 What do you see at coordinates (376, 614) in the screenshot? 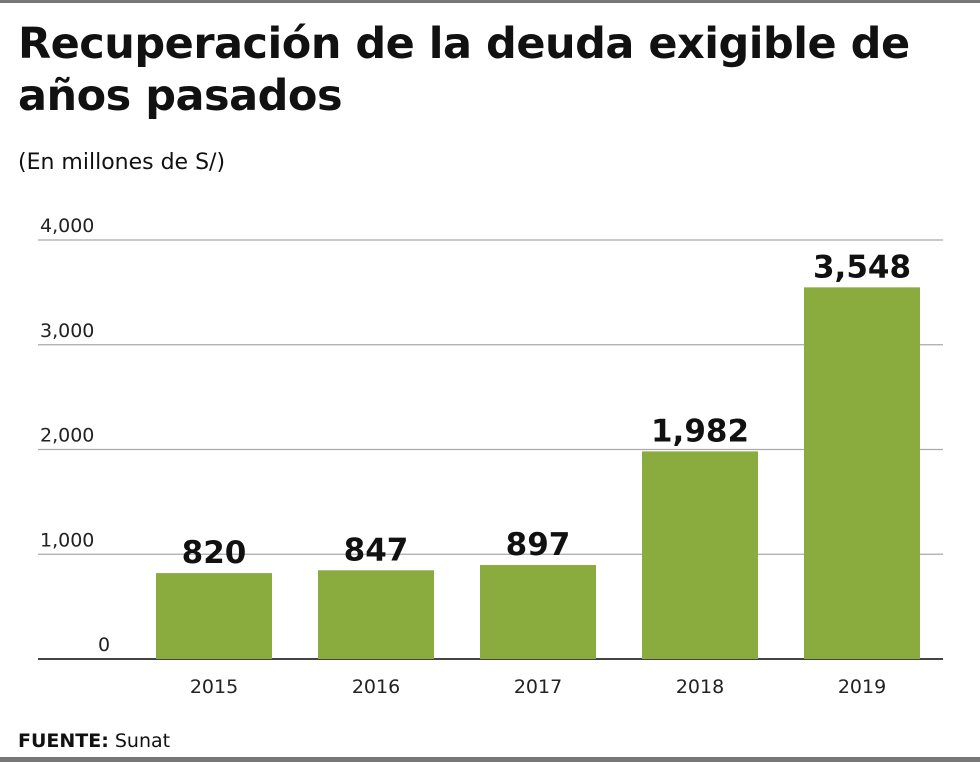
I see `bar-2016` at bounding box center [376, 614].